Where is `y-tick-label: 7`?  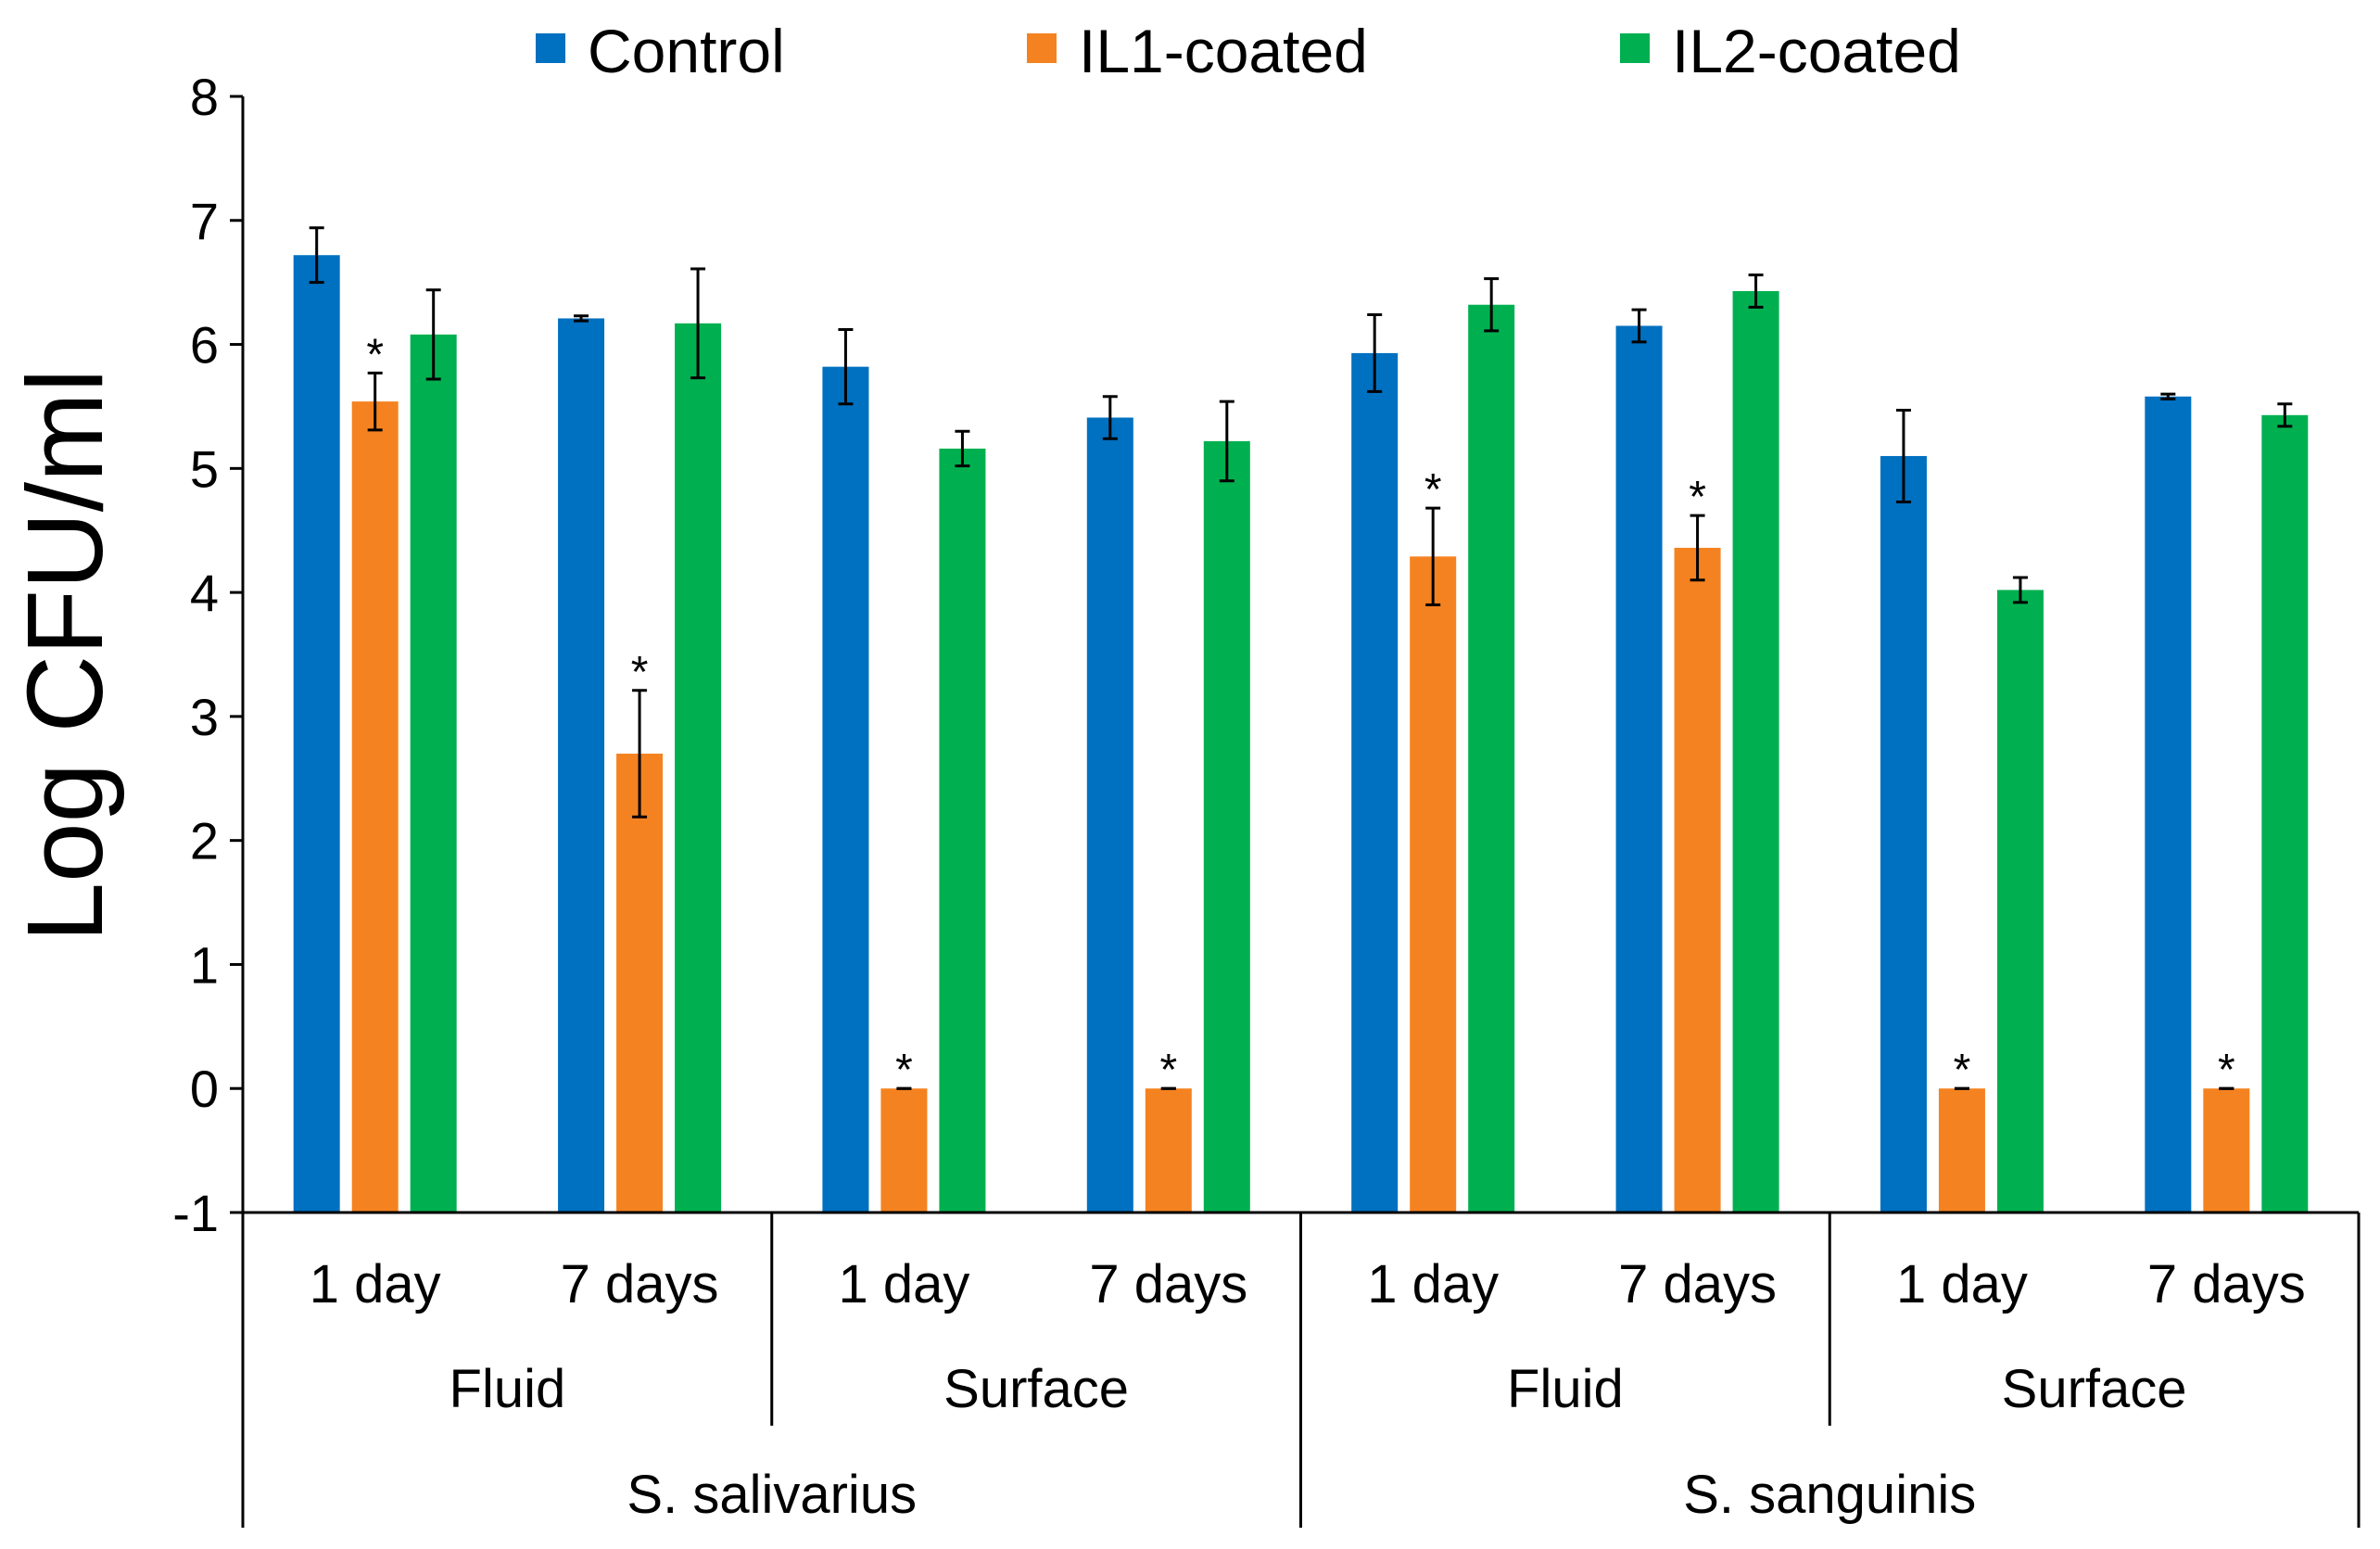 y-tick-label: 7 is located at coordinates (204, 221).